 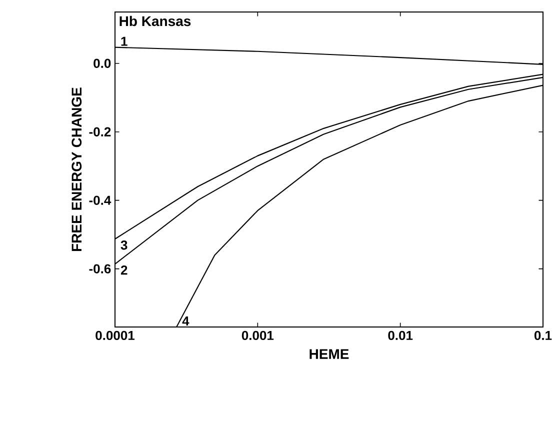 What do you see at coordinates (258, 335) in the screenshot?
I see `x-tick-label: 0.001` at bounding box center [258, 335].